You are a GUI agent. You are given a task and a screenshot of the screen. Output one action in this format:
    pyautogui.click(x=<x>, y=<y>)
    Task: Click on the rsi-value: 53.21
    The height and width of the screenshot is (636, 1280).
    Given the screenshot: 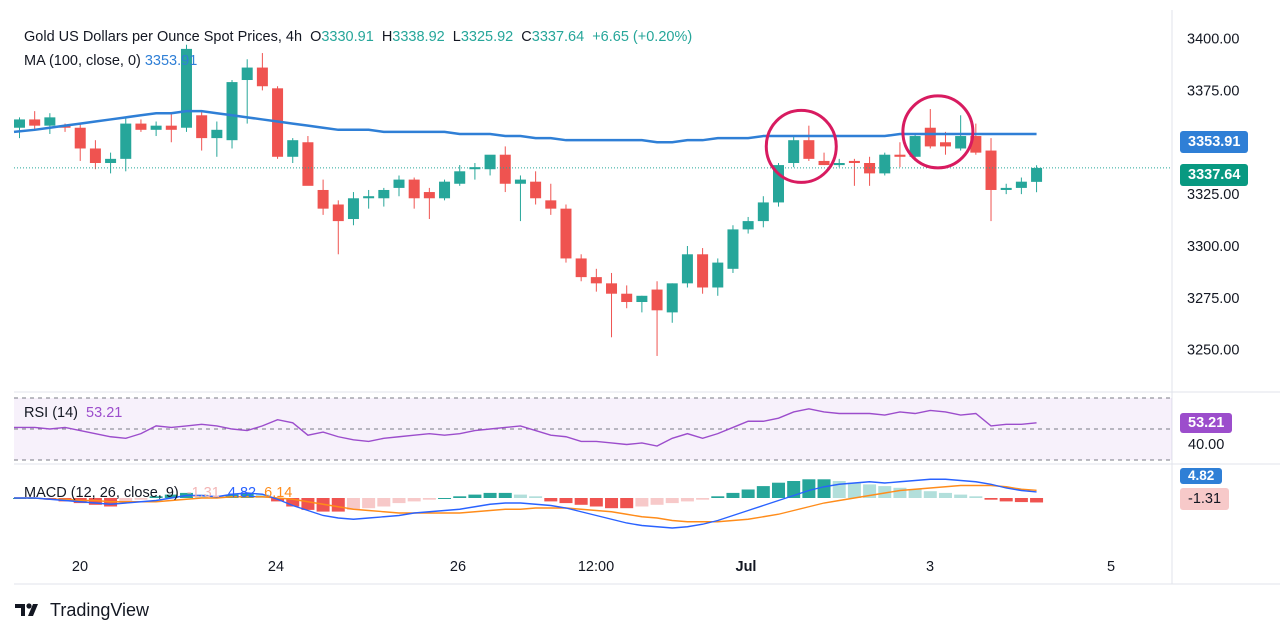 What is the action you would take?
    pyautogui.click(x=104, y=413)
    